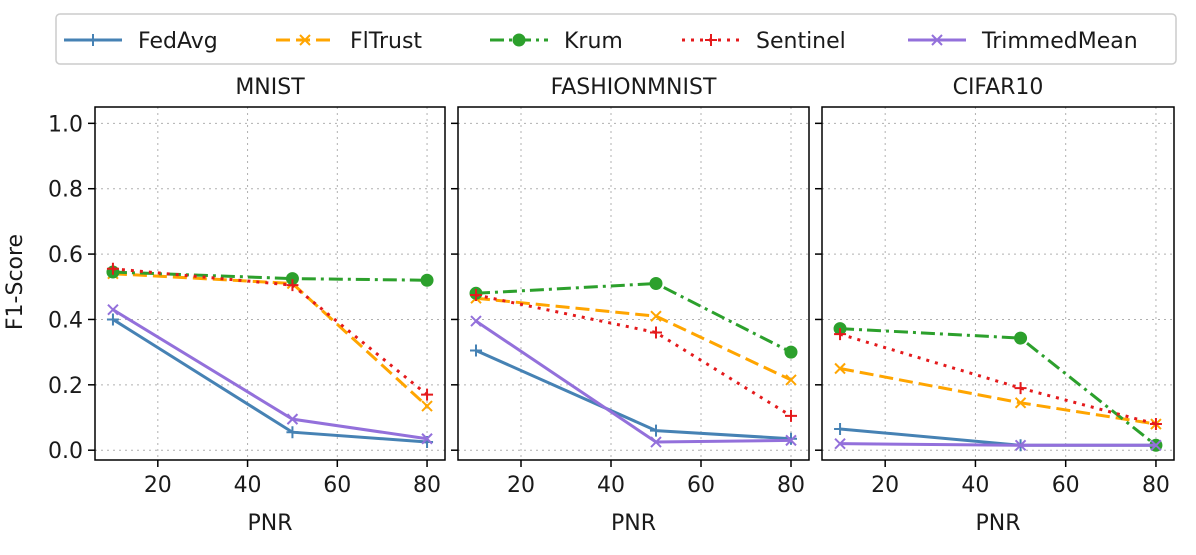 This screenshot has width=1196, height=555. I want to click on legend-item-fedavg: FedAvg, so click(141, 41).